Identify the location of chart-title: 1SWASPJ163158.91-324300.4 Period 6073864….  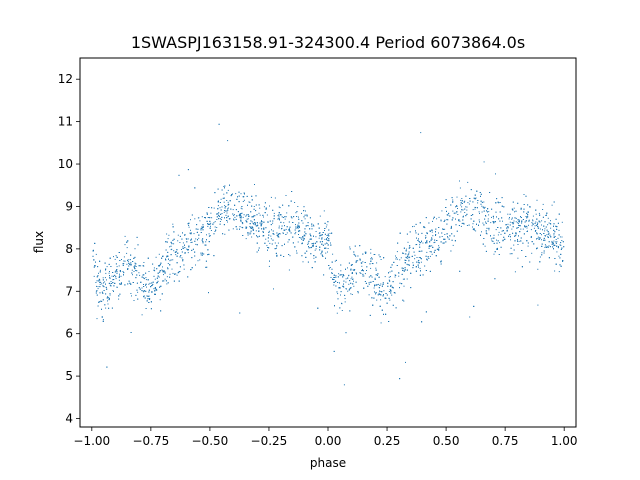
(328, 42).